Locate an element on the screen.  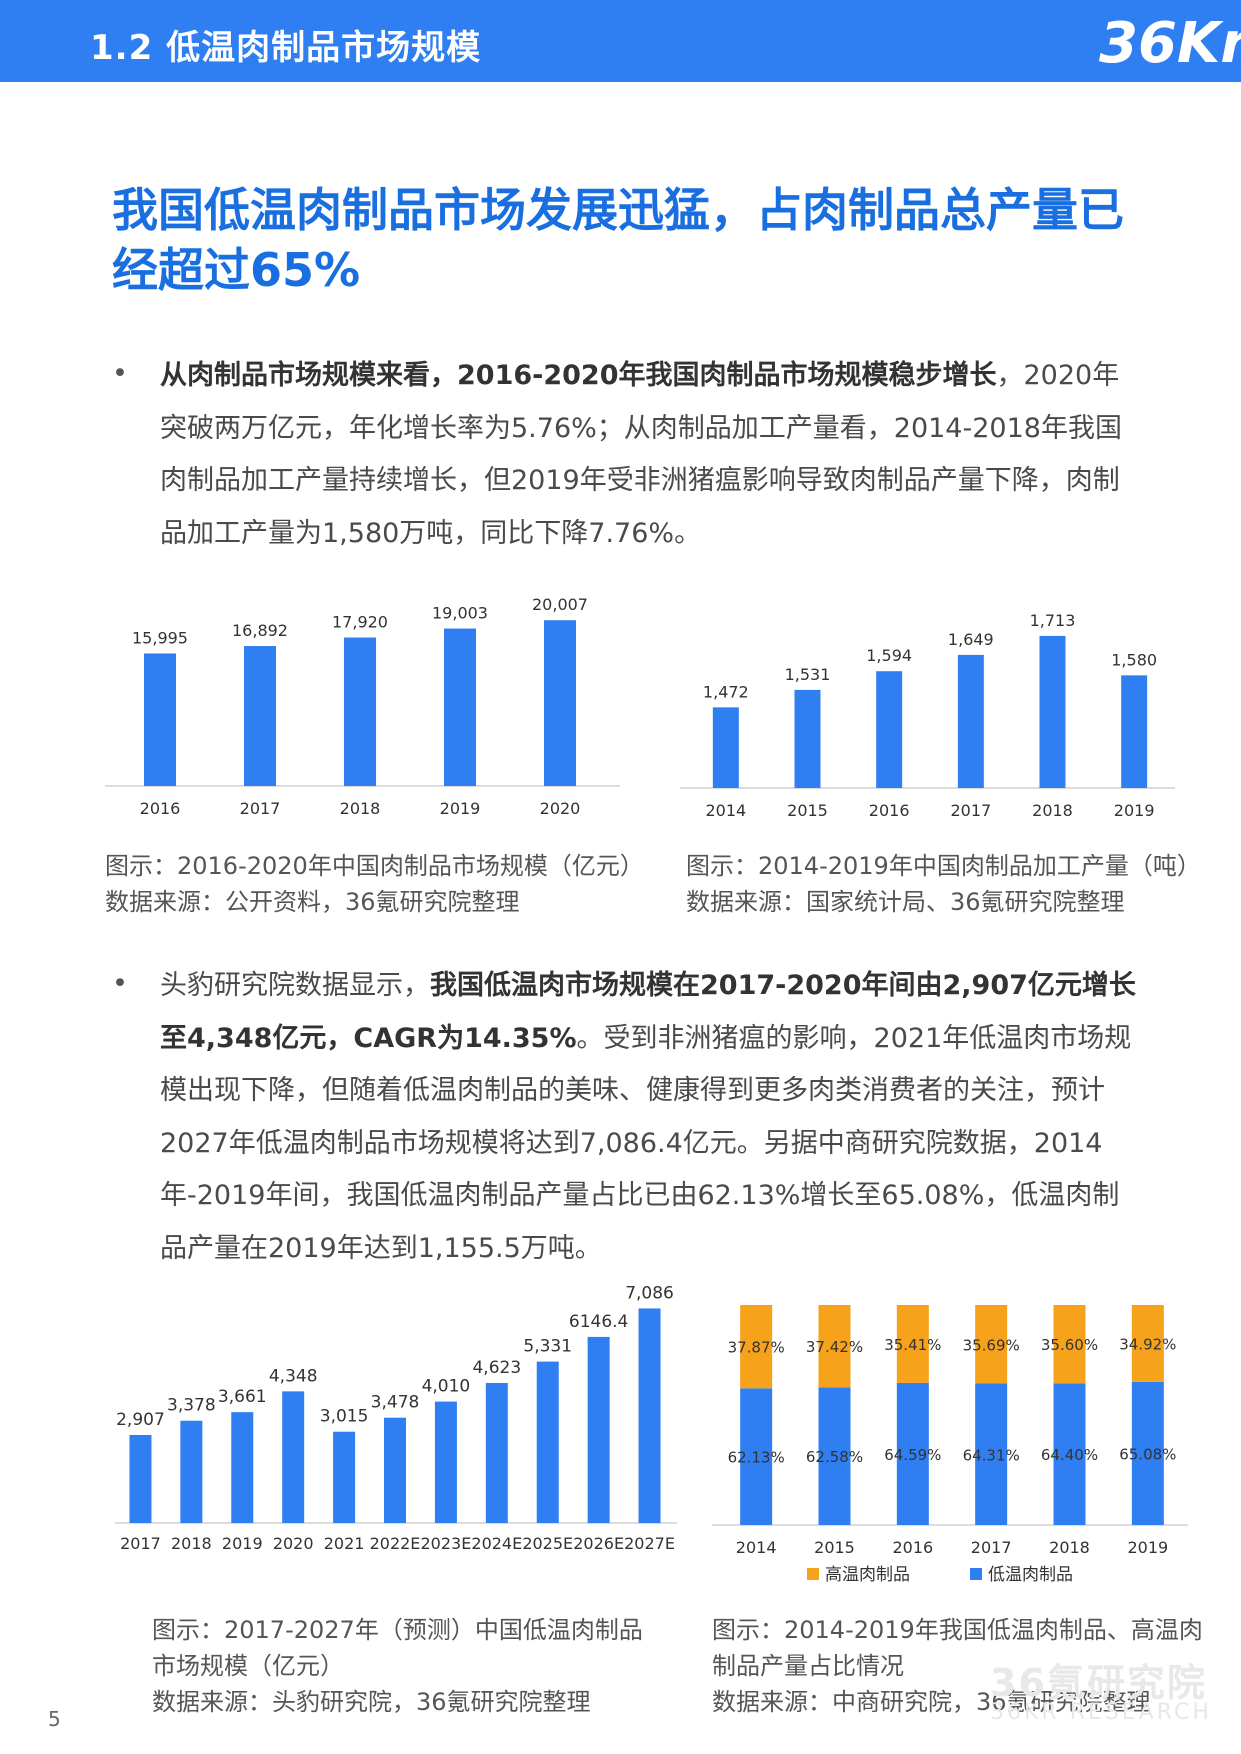
data-label: 6146.4 is located at coordinates (598, 1322).